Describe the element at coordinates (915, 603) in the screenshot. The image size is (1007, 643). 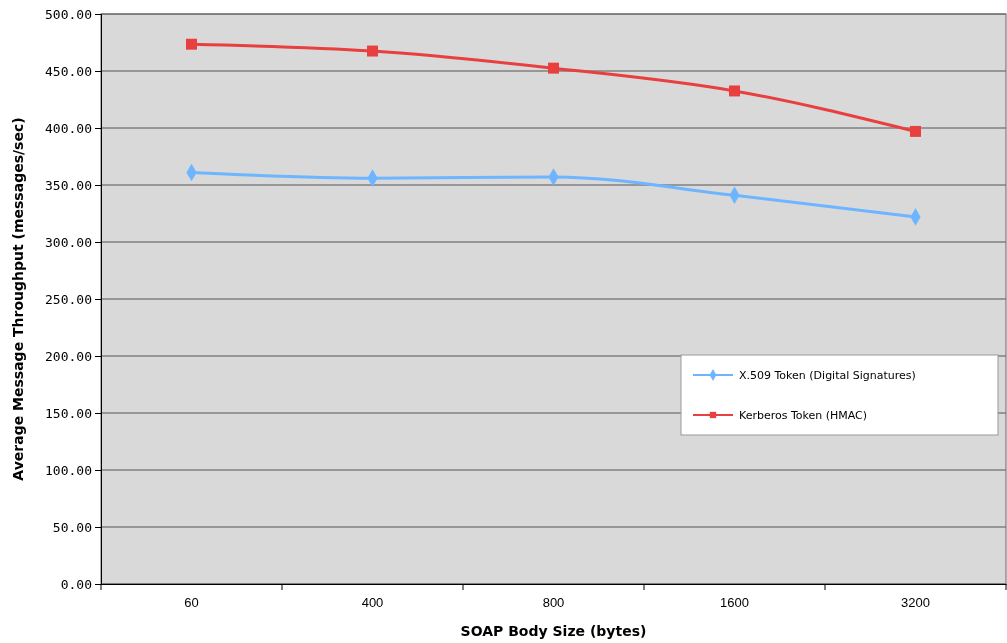
I see `x-tick-label: 3200` at that location.